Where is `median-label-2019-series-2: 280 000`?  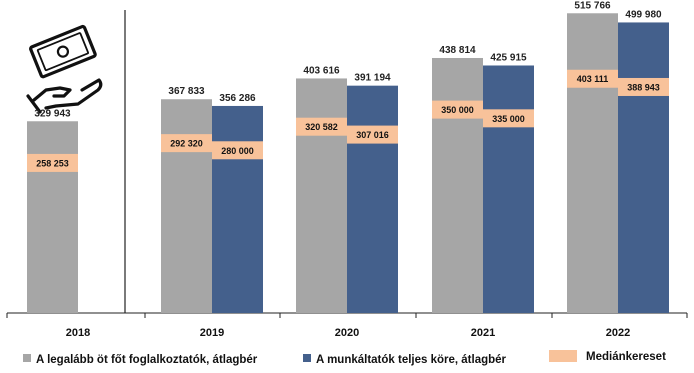 median-label-2019-series-2: 280 000 is located at coordinates (237, 151).